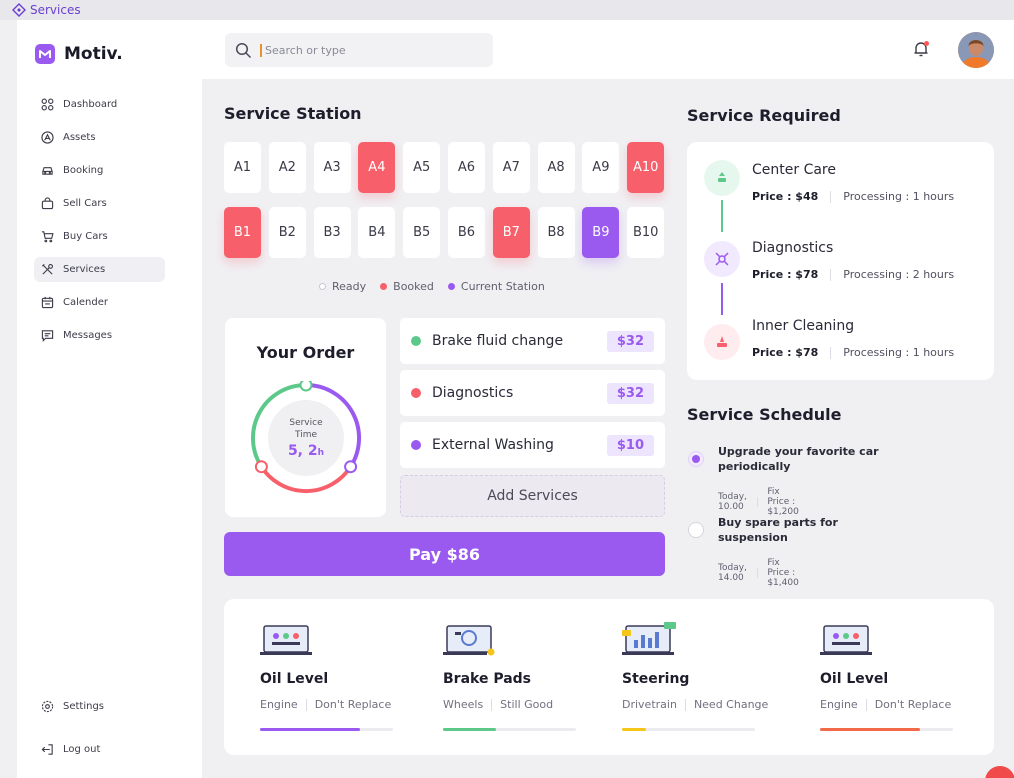  What do you see at coordinates (321, 453) in the screenshot?
I see `ring-value-unit: h` at bounding box center [321, 453].